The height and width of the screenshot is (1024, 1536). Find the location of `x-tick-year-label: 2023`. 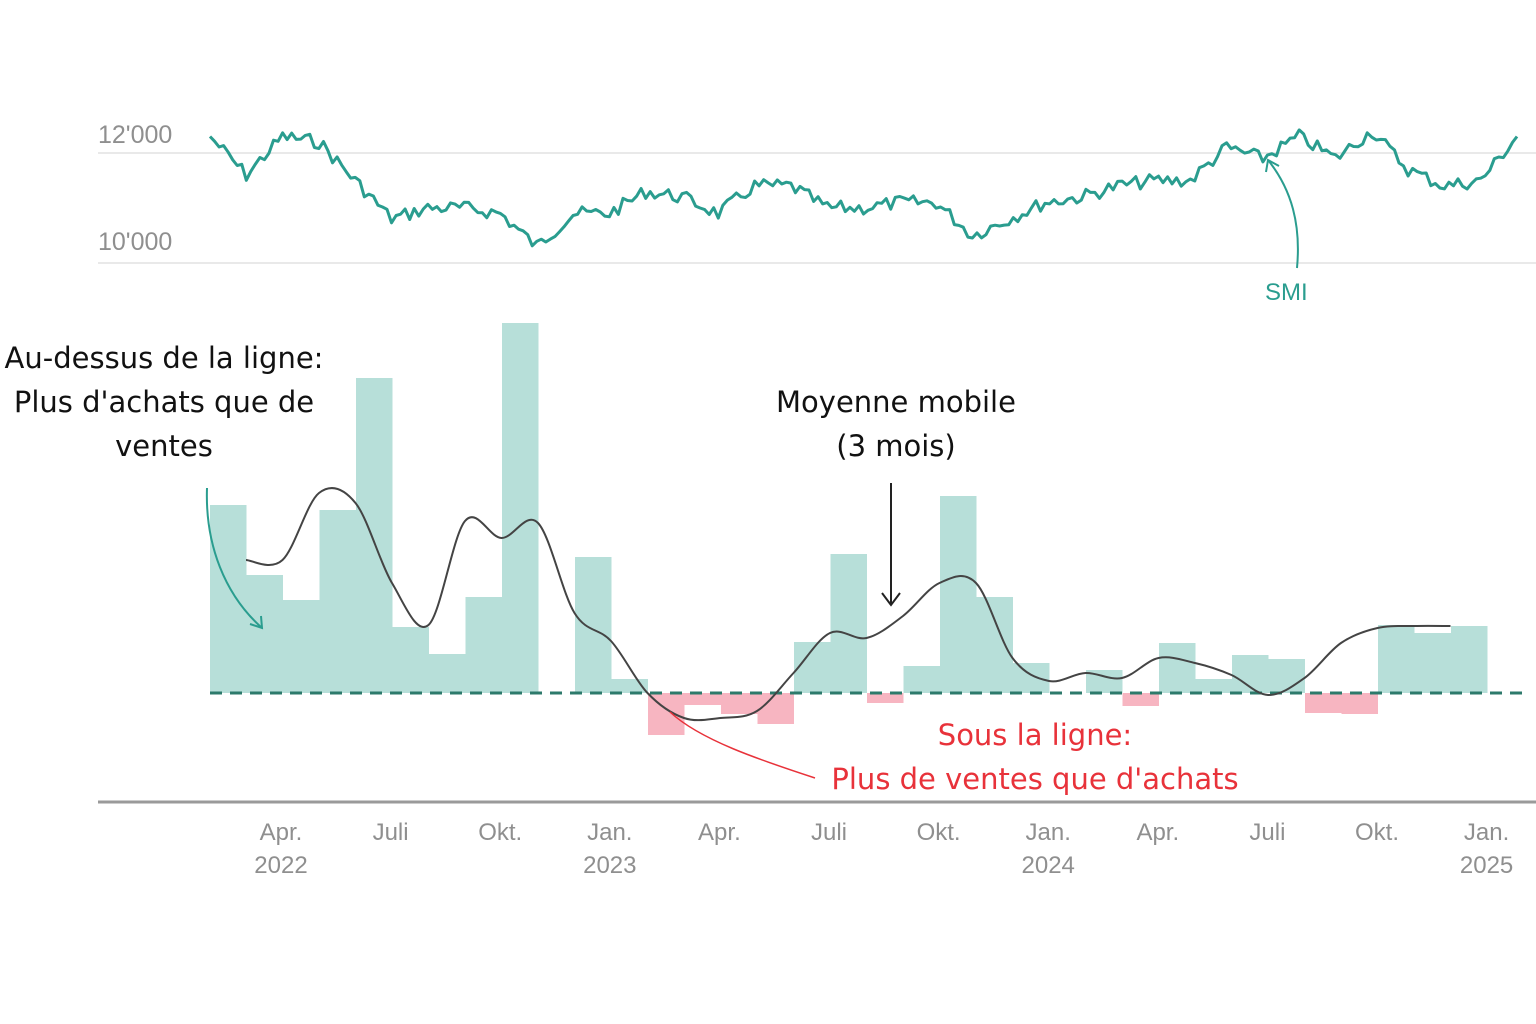

x-tick-year-label: 2023 is located at coordinates (609, 865).